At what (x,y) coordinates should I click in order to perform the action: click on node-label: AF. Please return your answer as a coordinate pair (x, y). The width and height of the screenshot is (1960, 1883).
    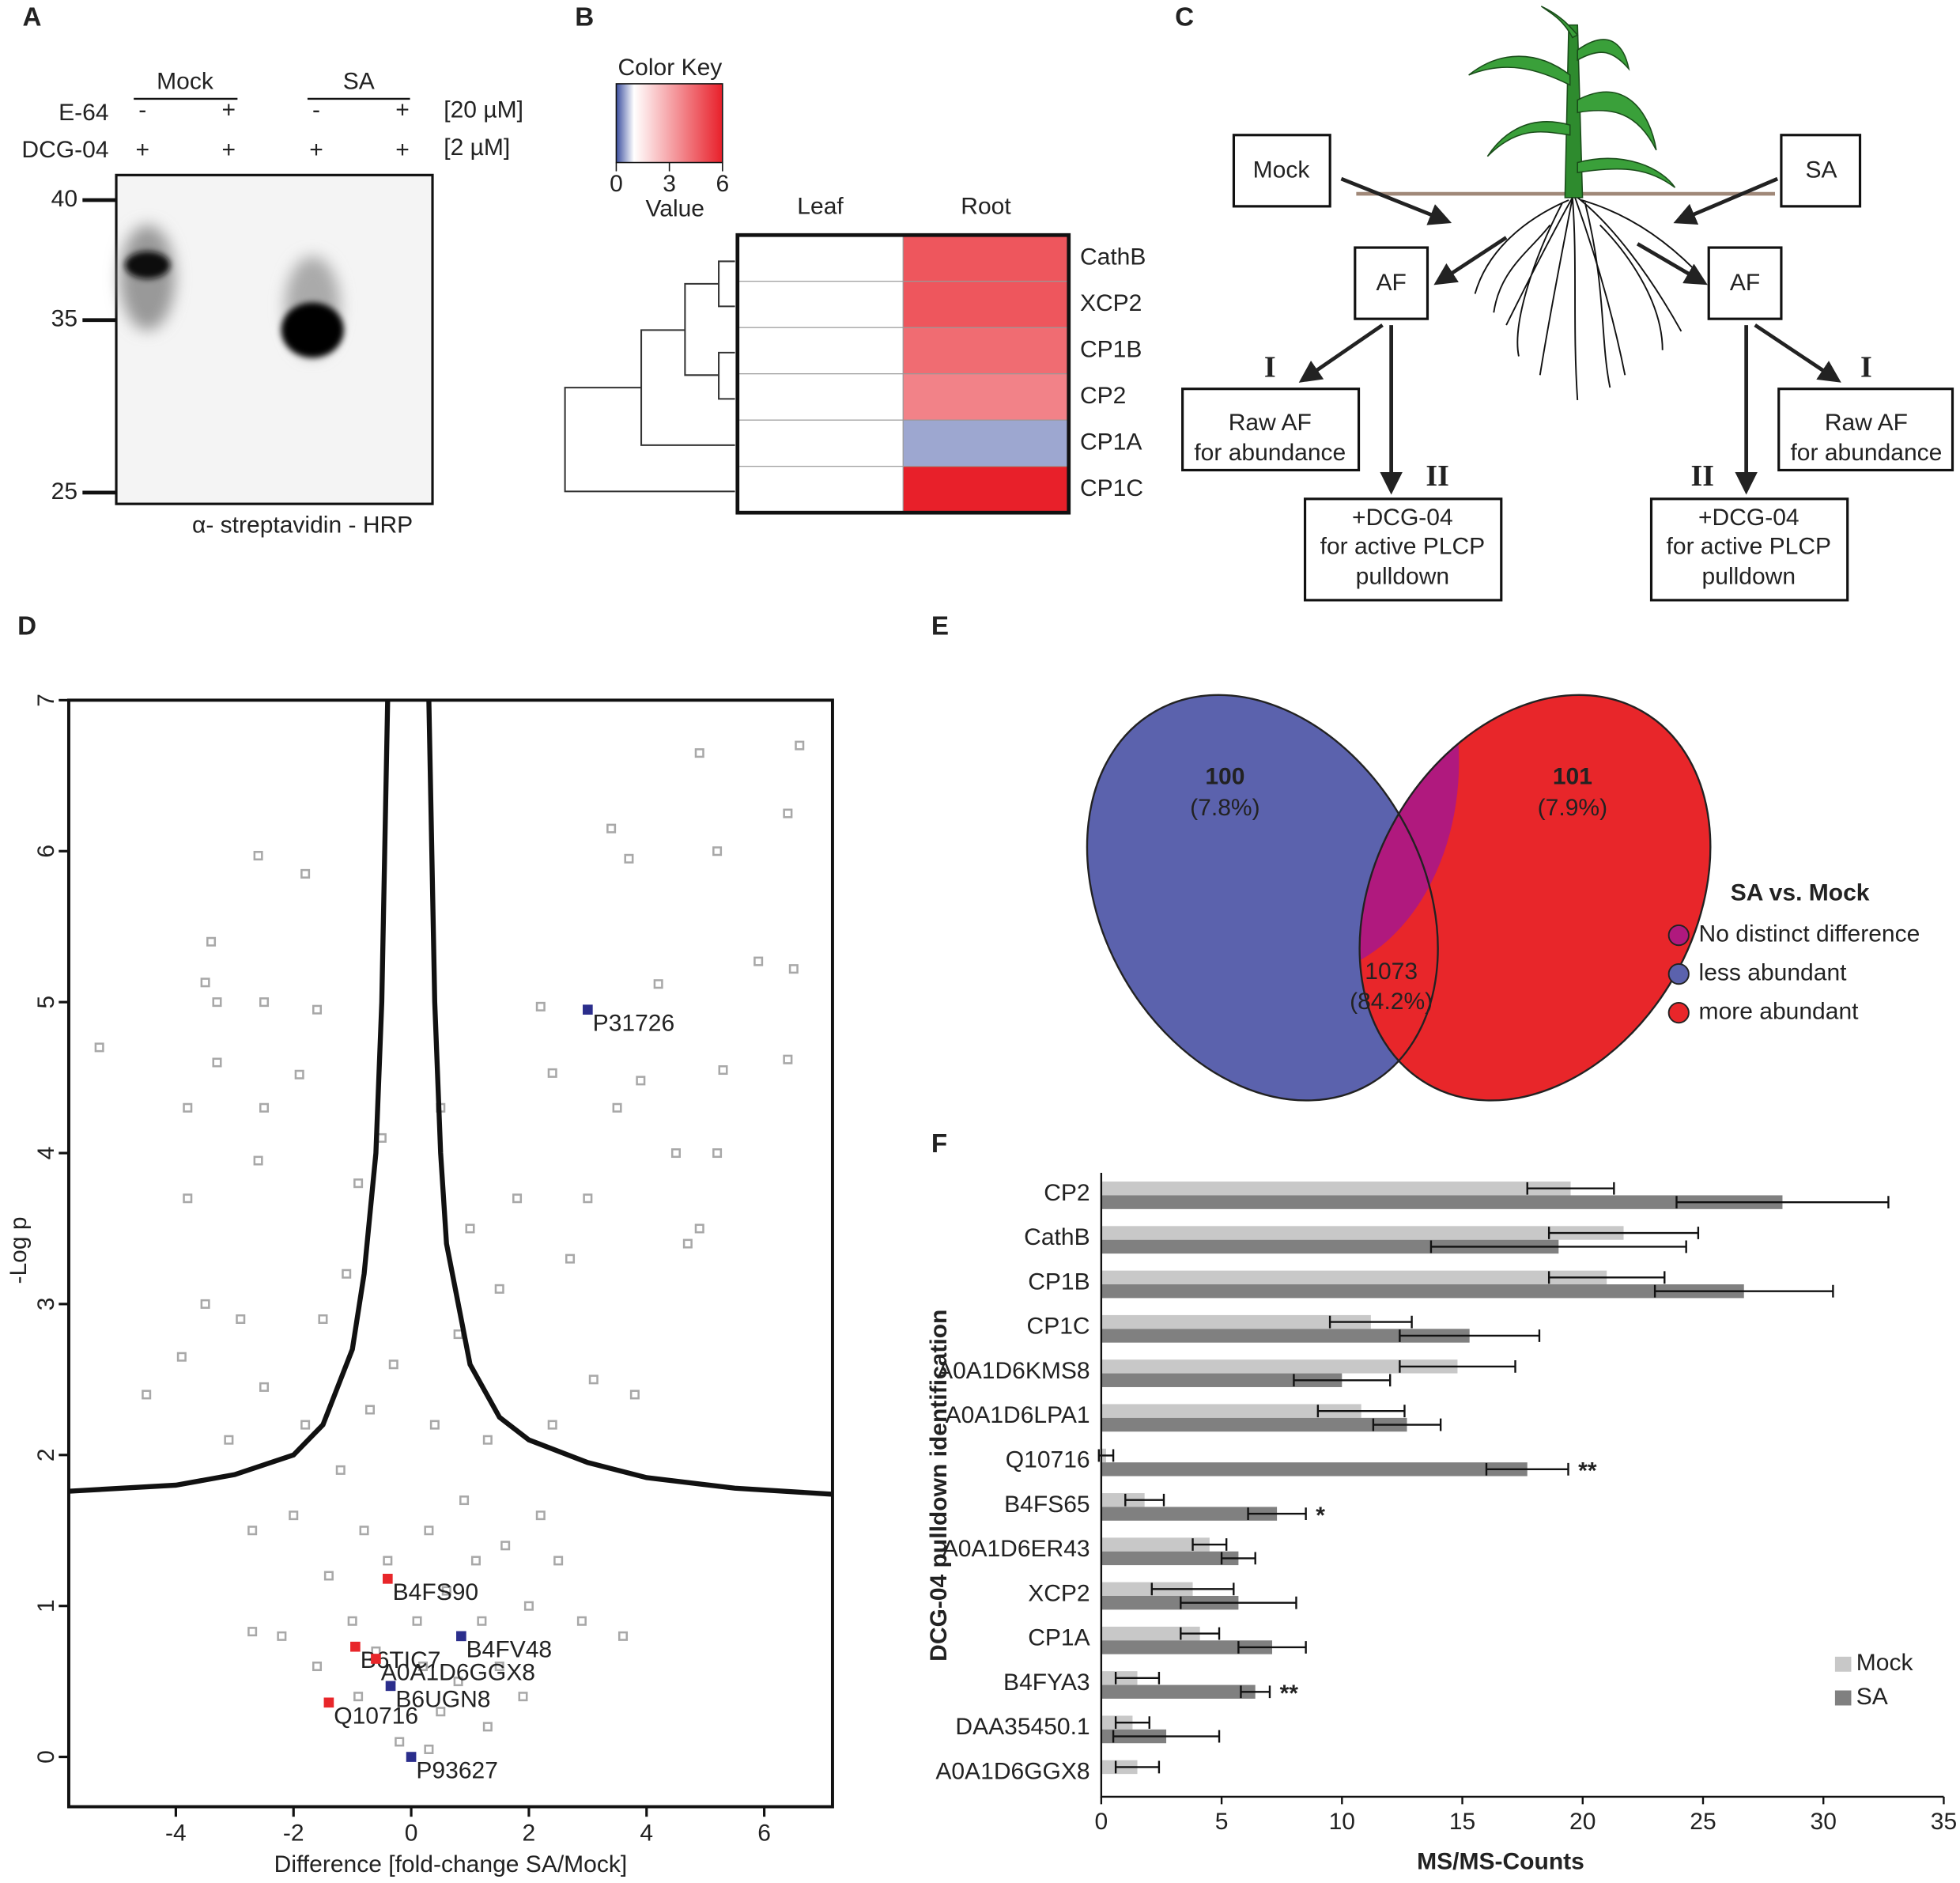
    Looking at the image, I should click on (1391, 283).